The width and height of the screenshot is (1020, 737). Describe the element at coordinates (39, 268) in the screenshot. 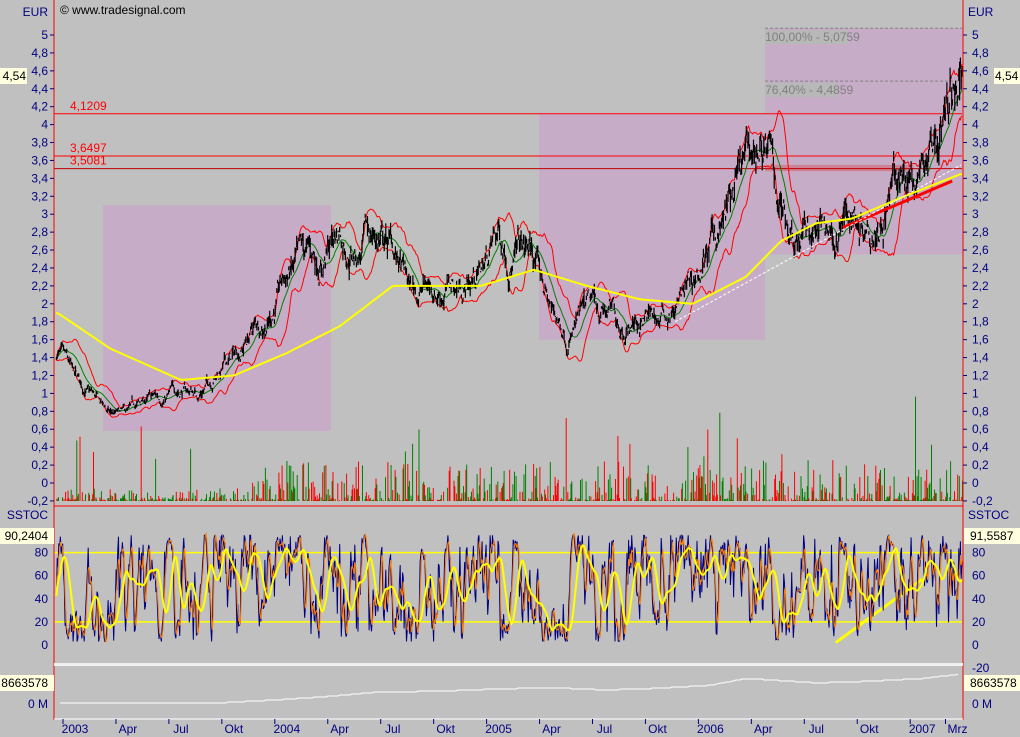

I see `price-tick-left: 2,4` at that location.